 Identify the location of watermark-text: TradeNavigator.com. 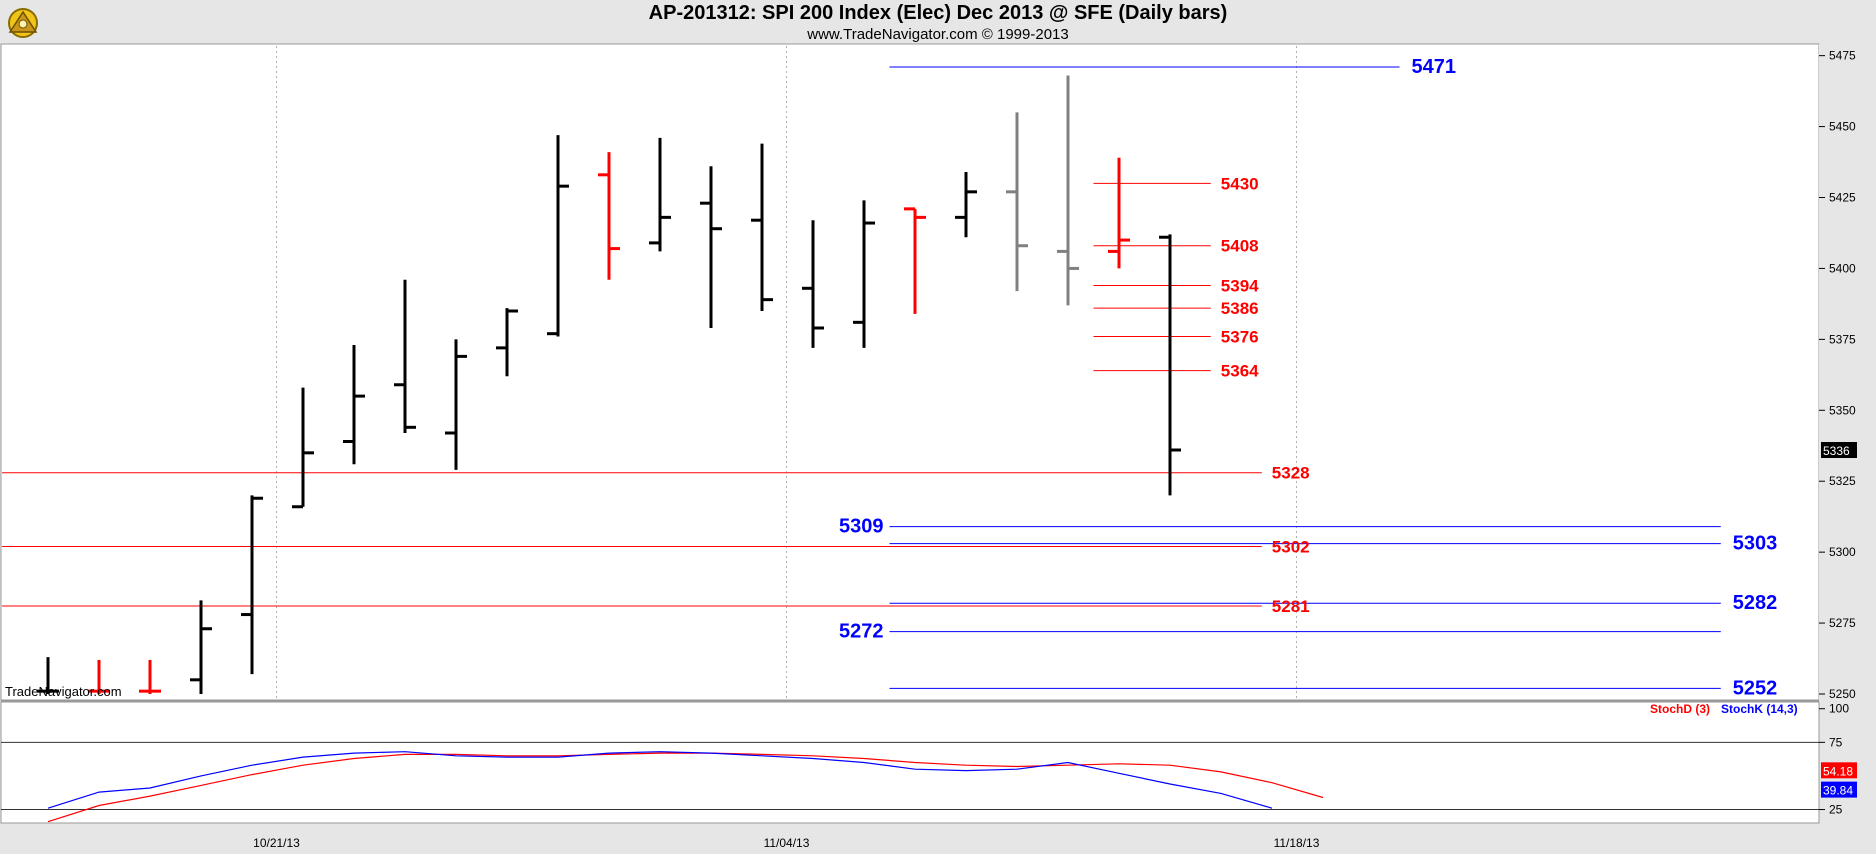
(63, 691).